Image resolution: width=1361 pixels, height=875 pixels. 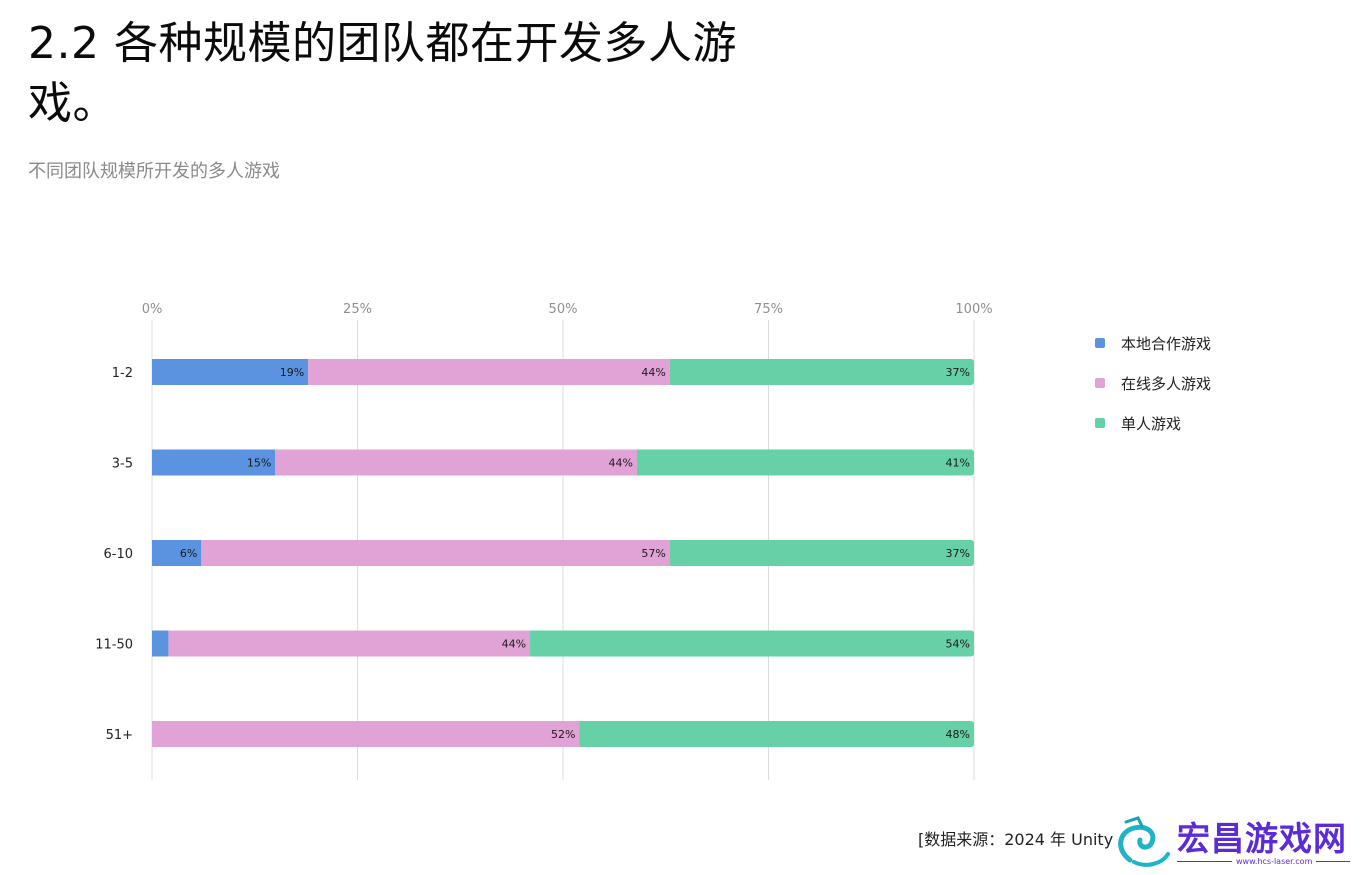 What do you see at coordinates (154, 171) in the screenshot?
I see `chart-subtitle: 不同团队规模所开发的多人游戏` at bounding box center [154, 171].